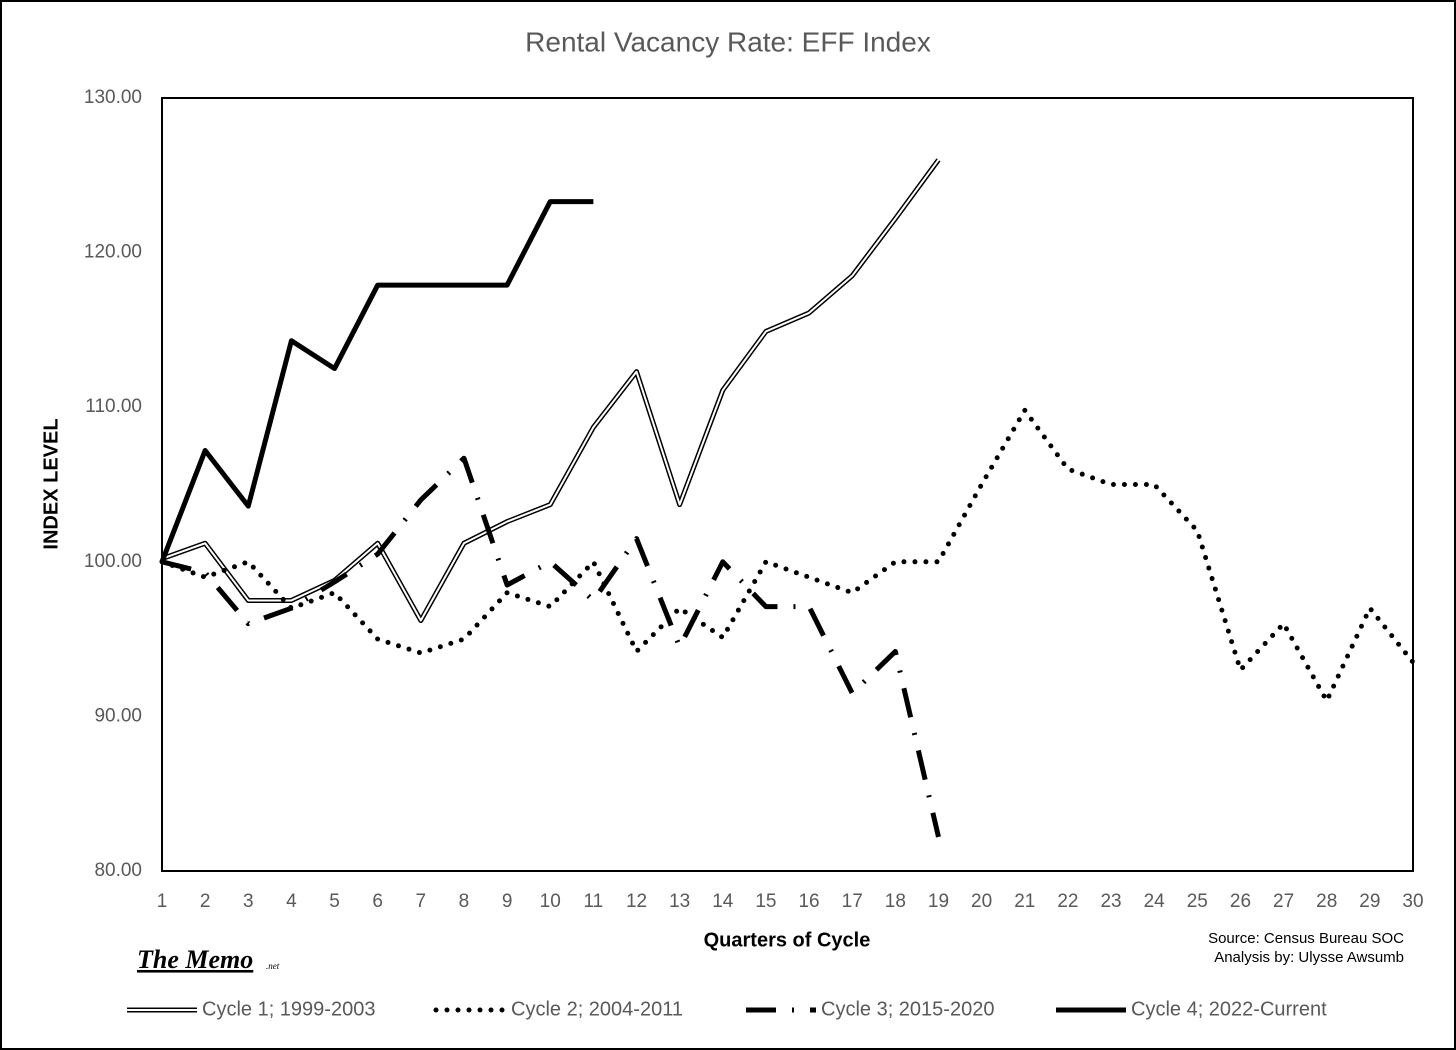 The height and width of the screenshot is (1050, 1456). What do you see at coordinates (728, 41) in the screenshot?
I see `chart-title: Rental Vacancy Rate: EFF Index` at bounding box center [728, 41].